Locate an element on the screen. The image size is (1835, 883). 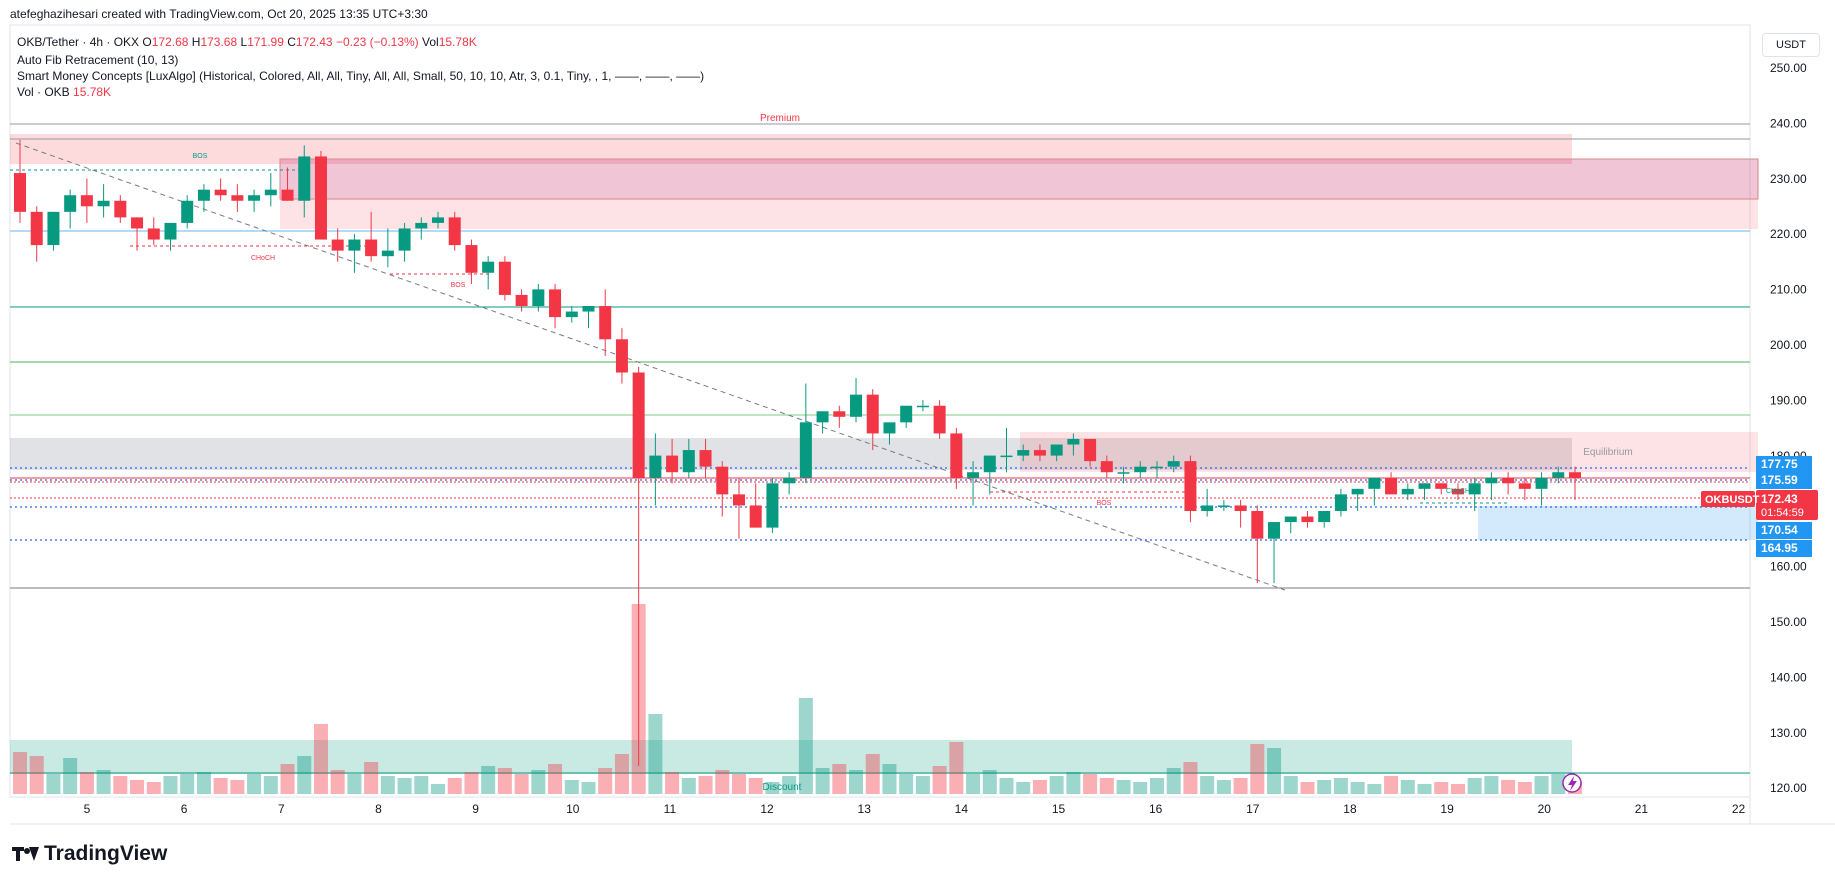
x-tick-label: 14 is located at coordinates (962, 809).